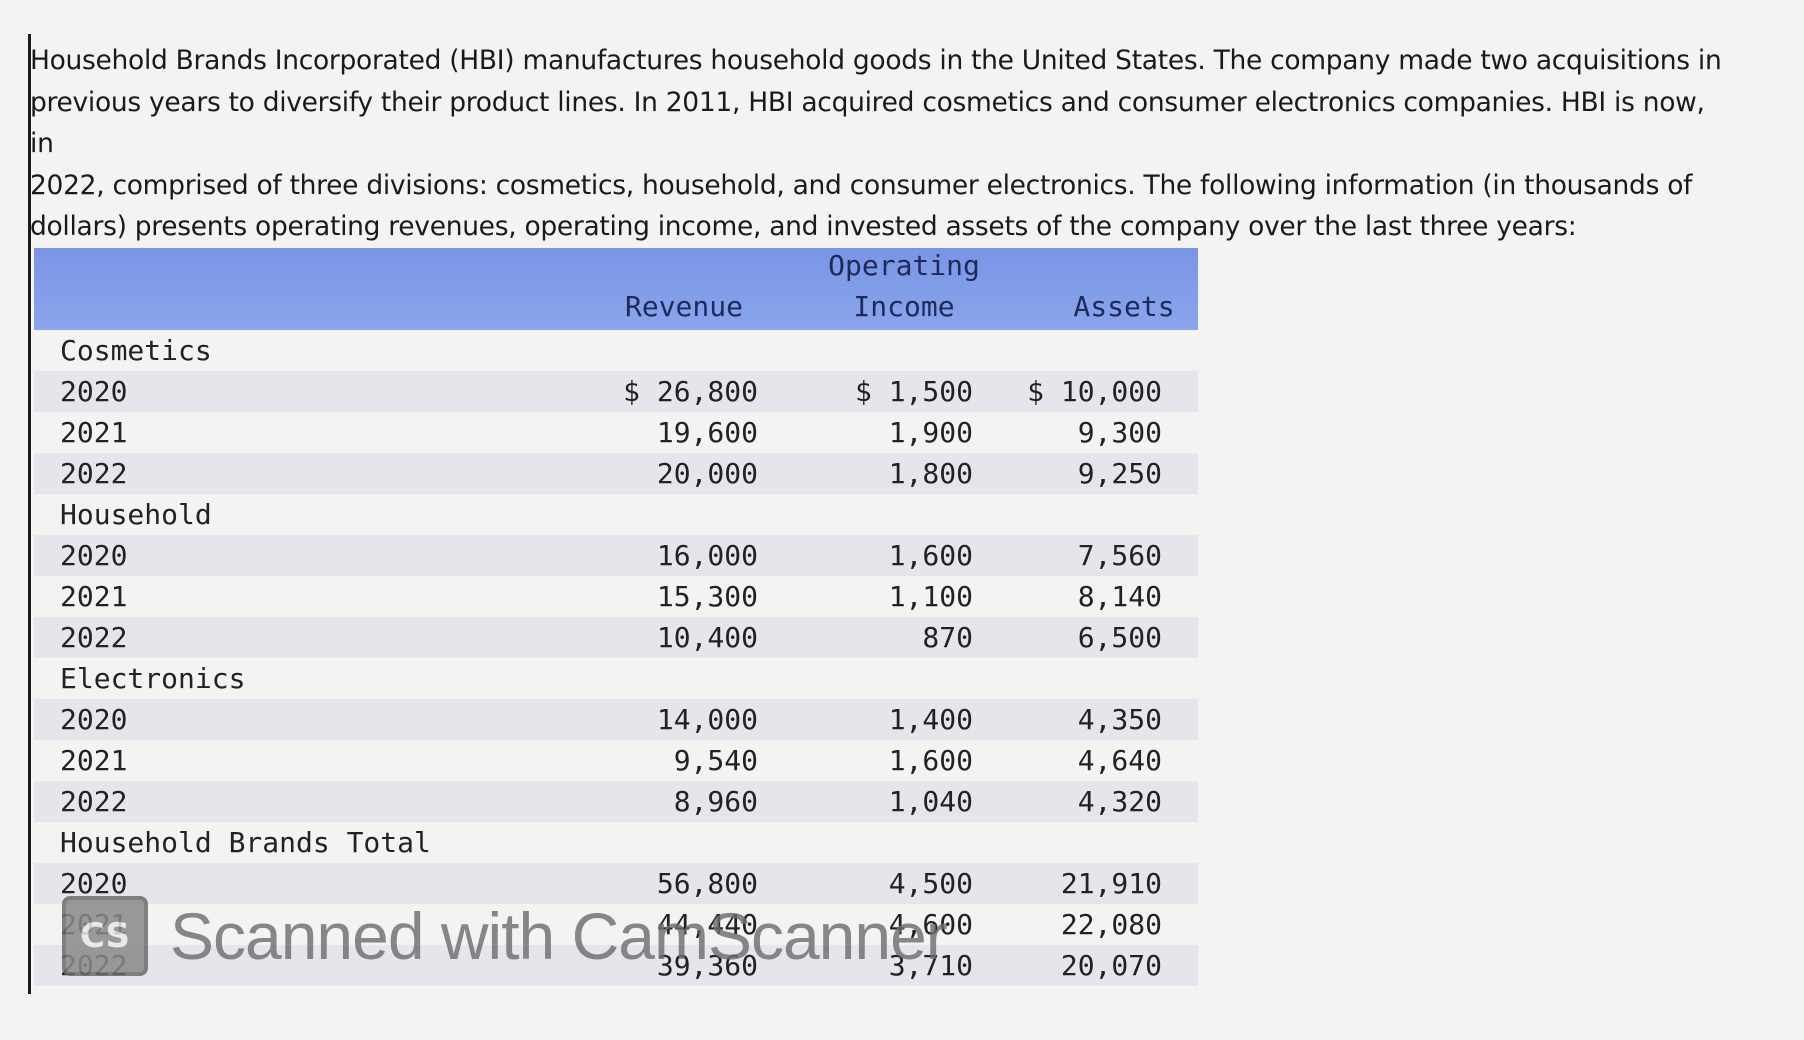  I want to click on table-row: 2021 9,540 1,600 4,640, so click(616, 760).